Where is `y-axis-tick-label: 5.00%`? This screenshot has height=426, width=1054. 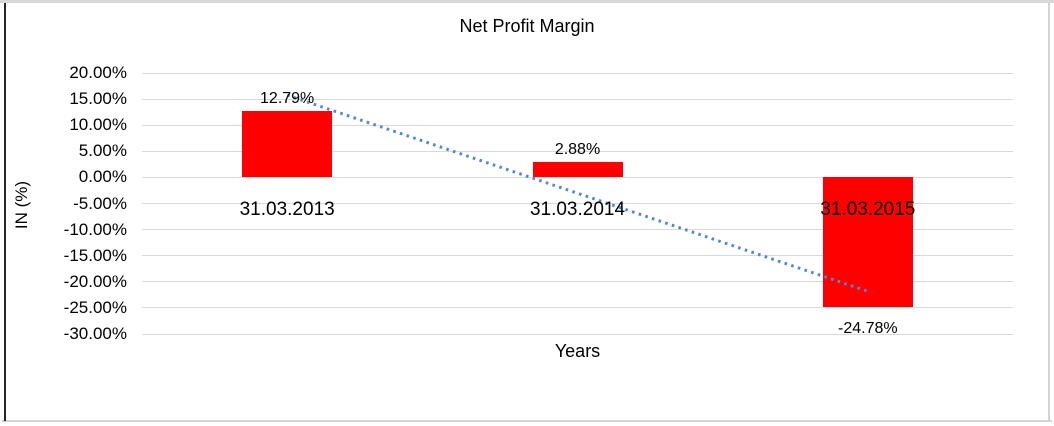 y-axis-tick-label: 5.00% is located at coordinates (102, 151).